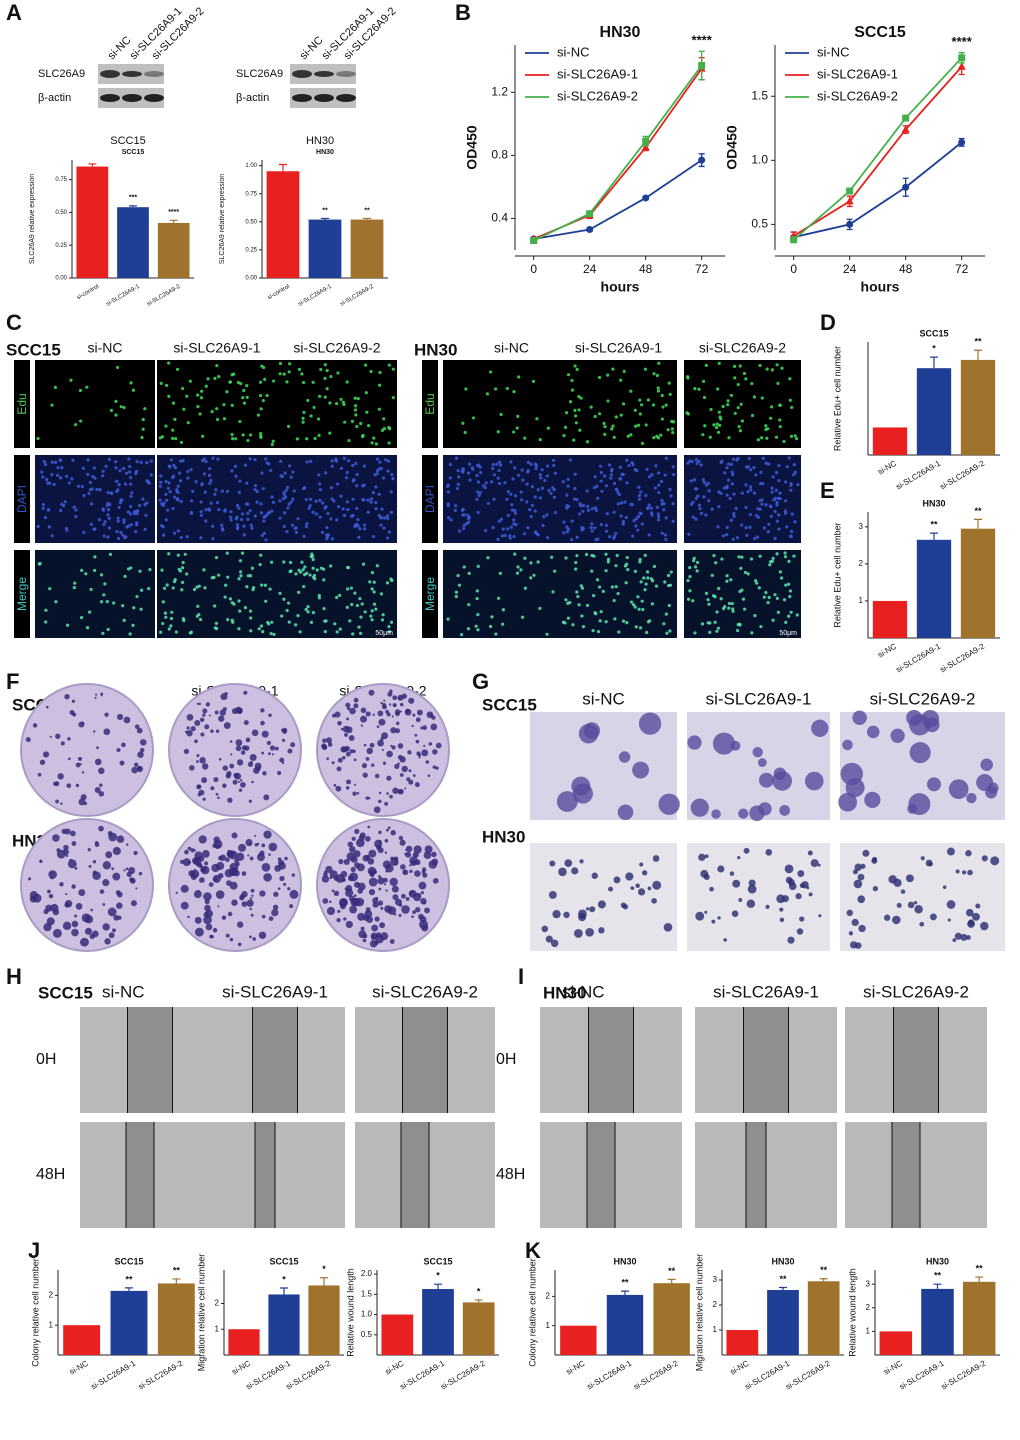 The image size is (1020, 1440). What do you see at coordinates (868, 1283) in the screenshot?
I see `y-tick-label: 3` at bounding box center [868, 1283].